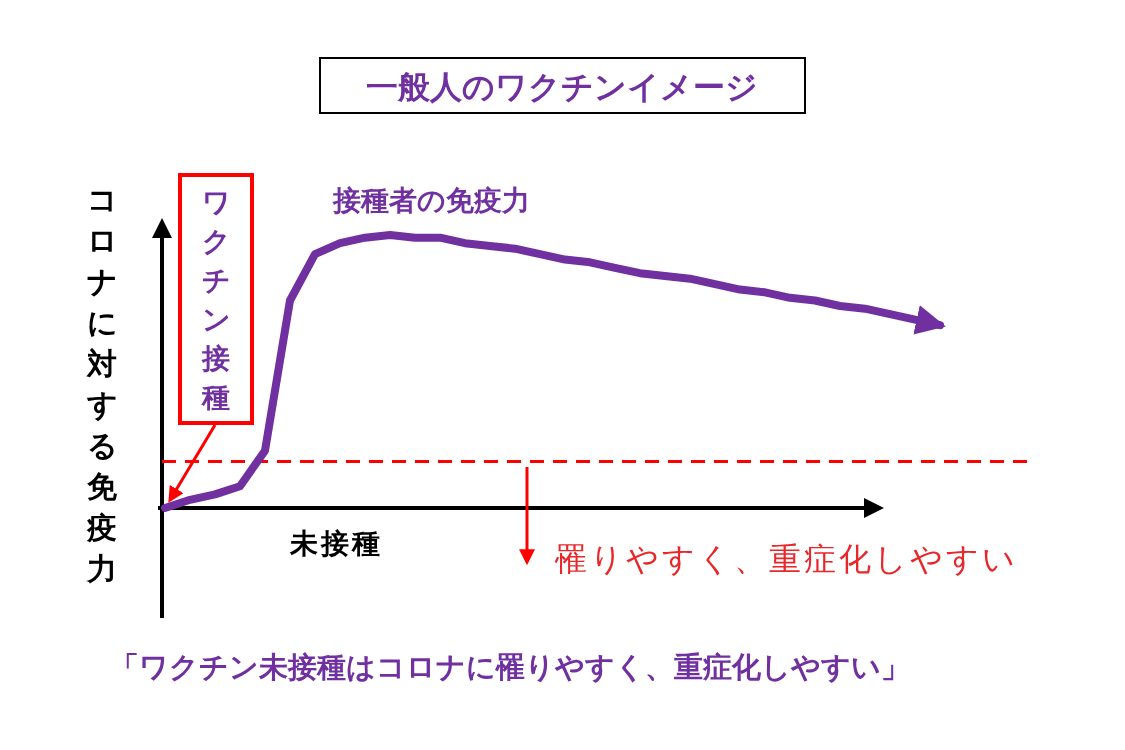  Describe the element at coordinates (510, 667) in the screenshot. I see `text: 「ワクチン未接種はコロナに罹りやすく、重症化しやすい」` at that location.